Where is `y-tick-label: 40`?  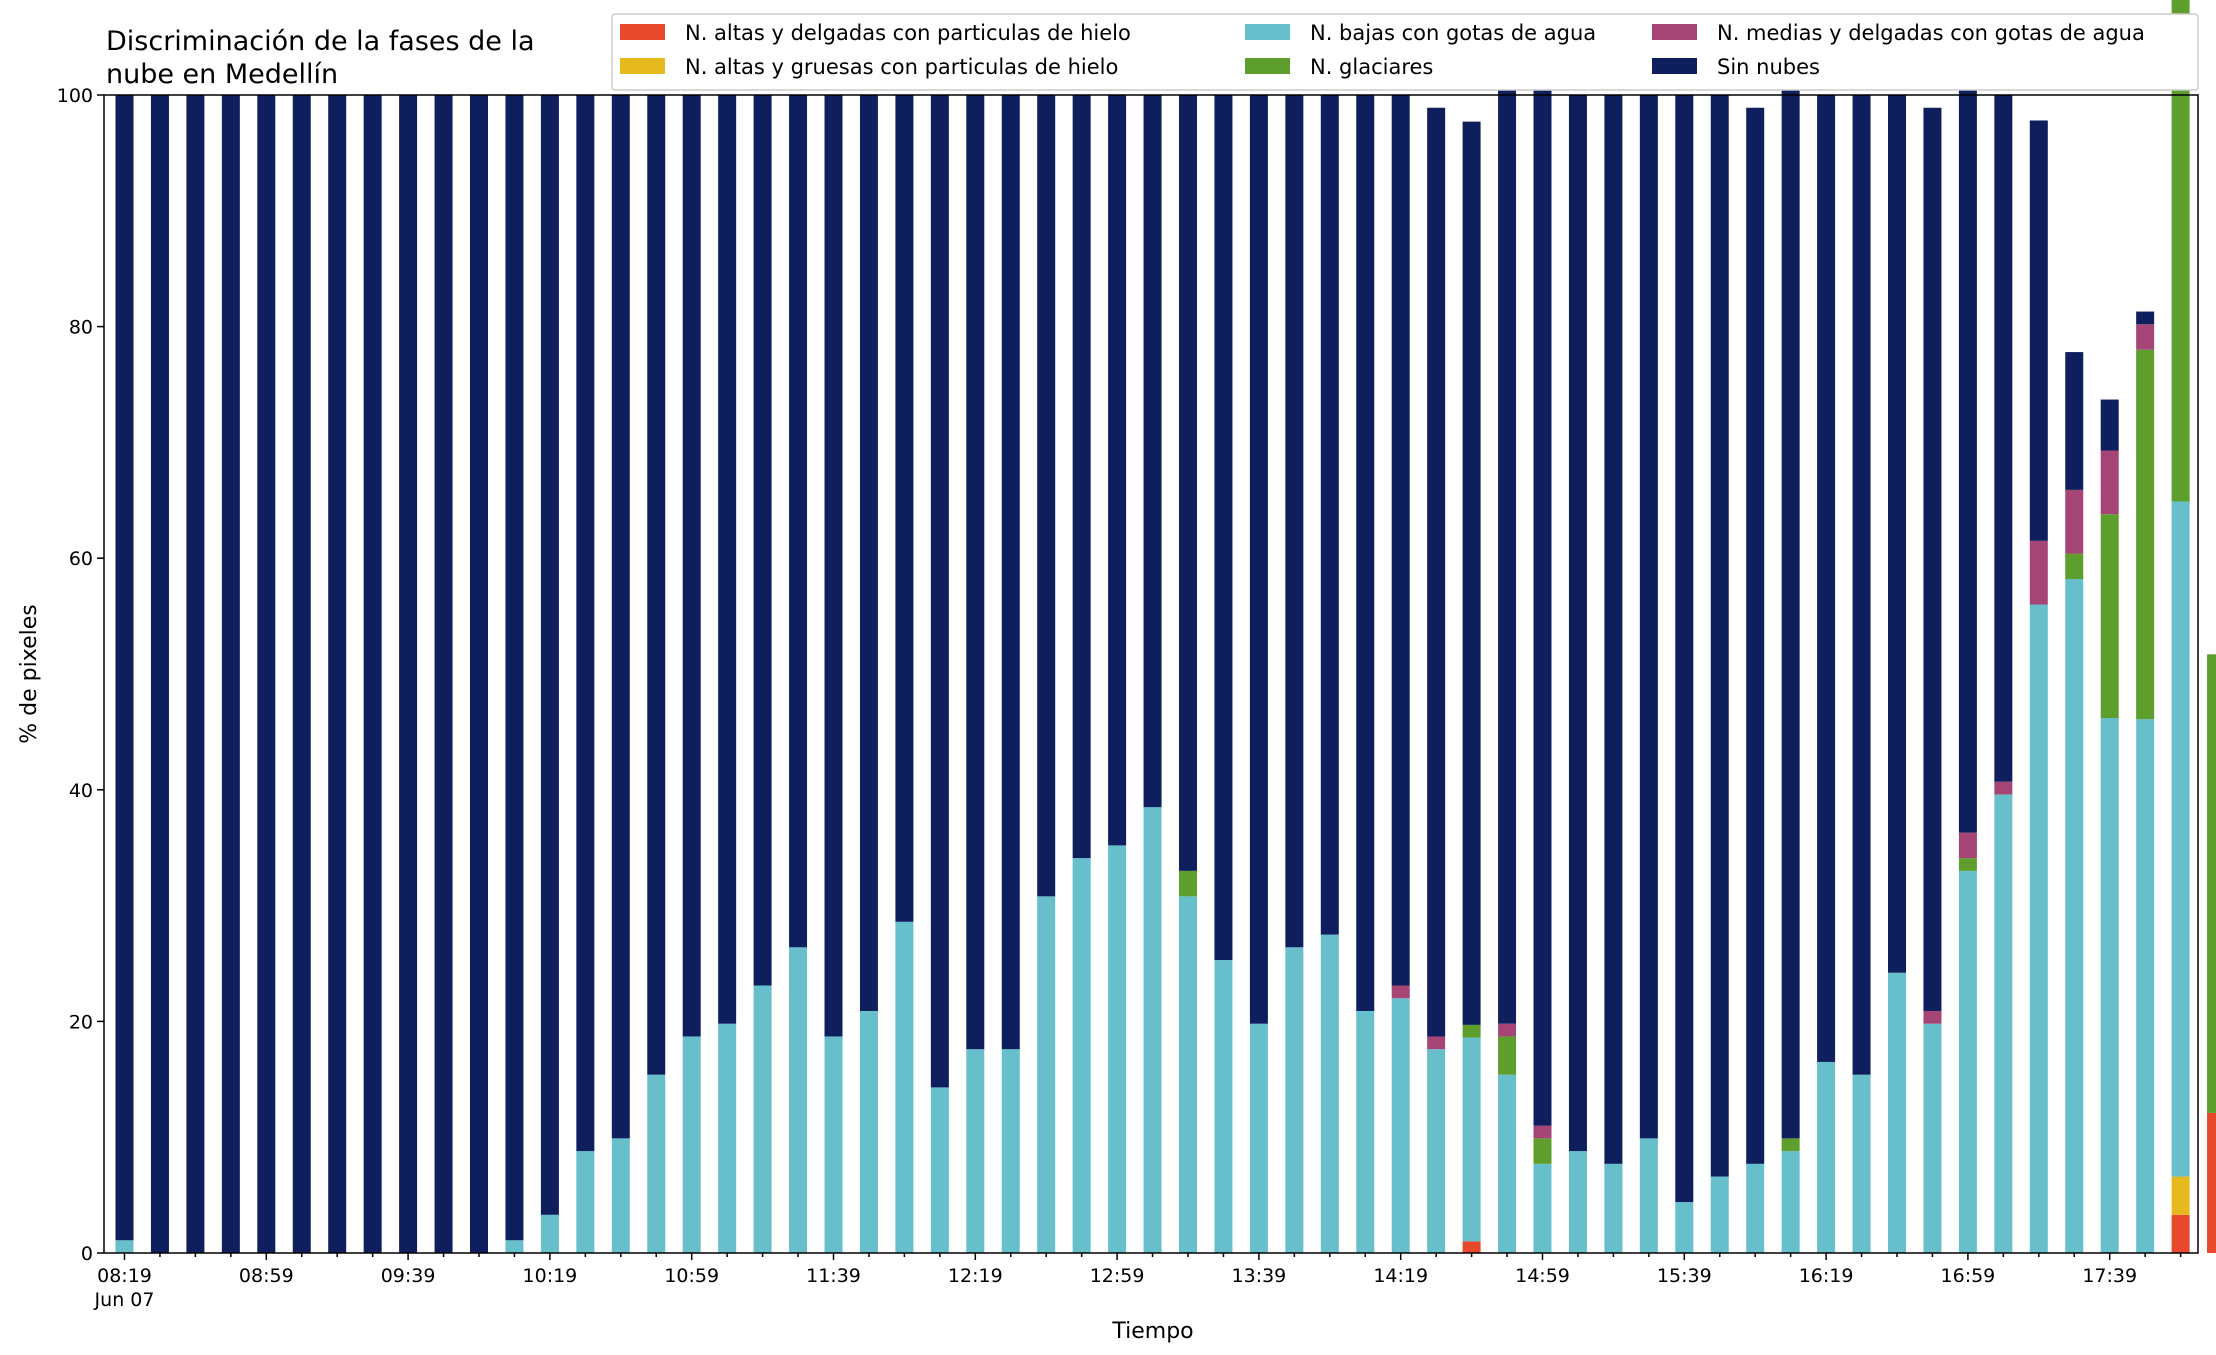 y-tick-label: 40 is located at coordinates (81, 791).